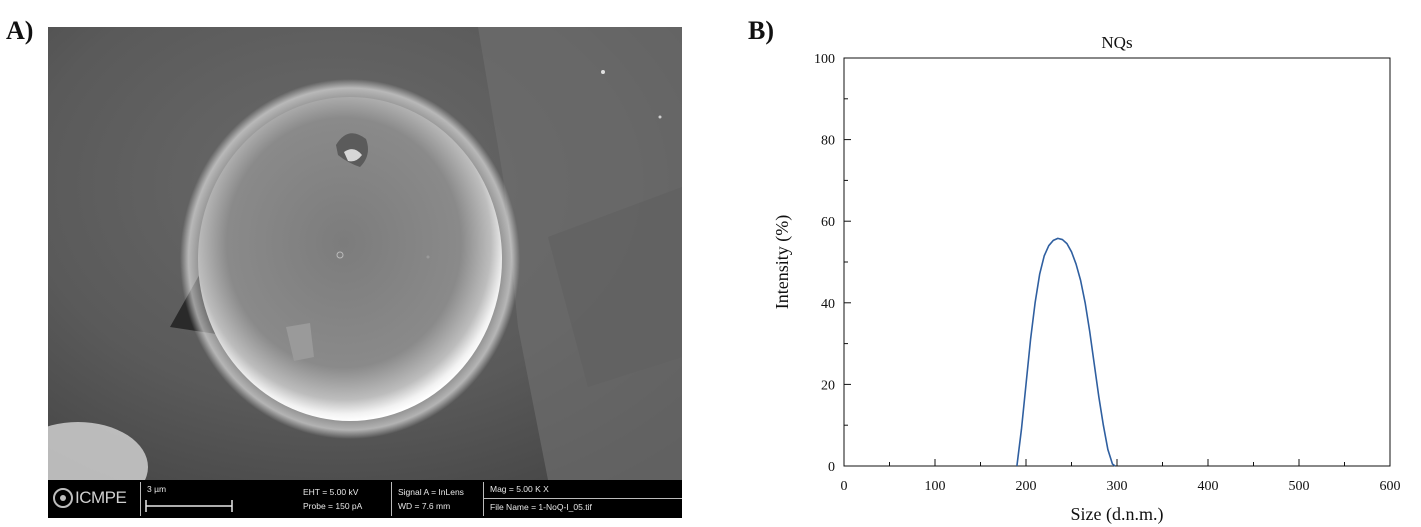  Describe the element at coordinates (1208, 486) in the screenshot. I see `x-tick-label: 400` at that location.